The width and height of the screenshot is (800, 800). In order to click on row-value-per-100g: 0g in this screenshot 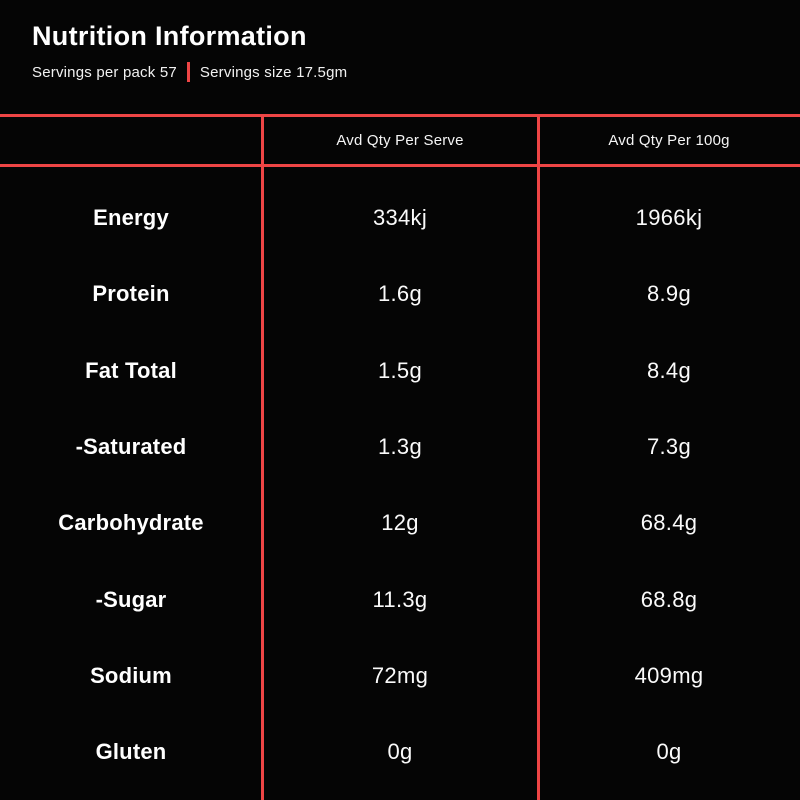, I will do `click(669, 752)`.